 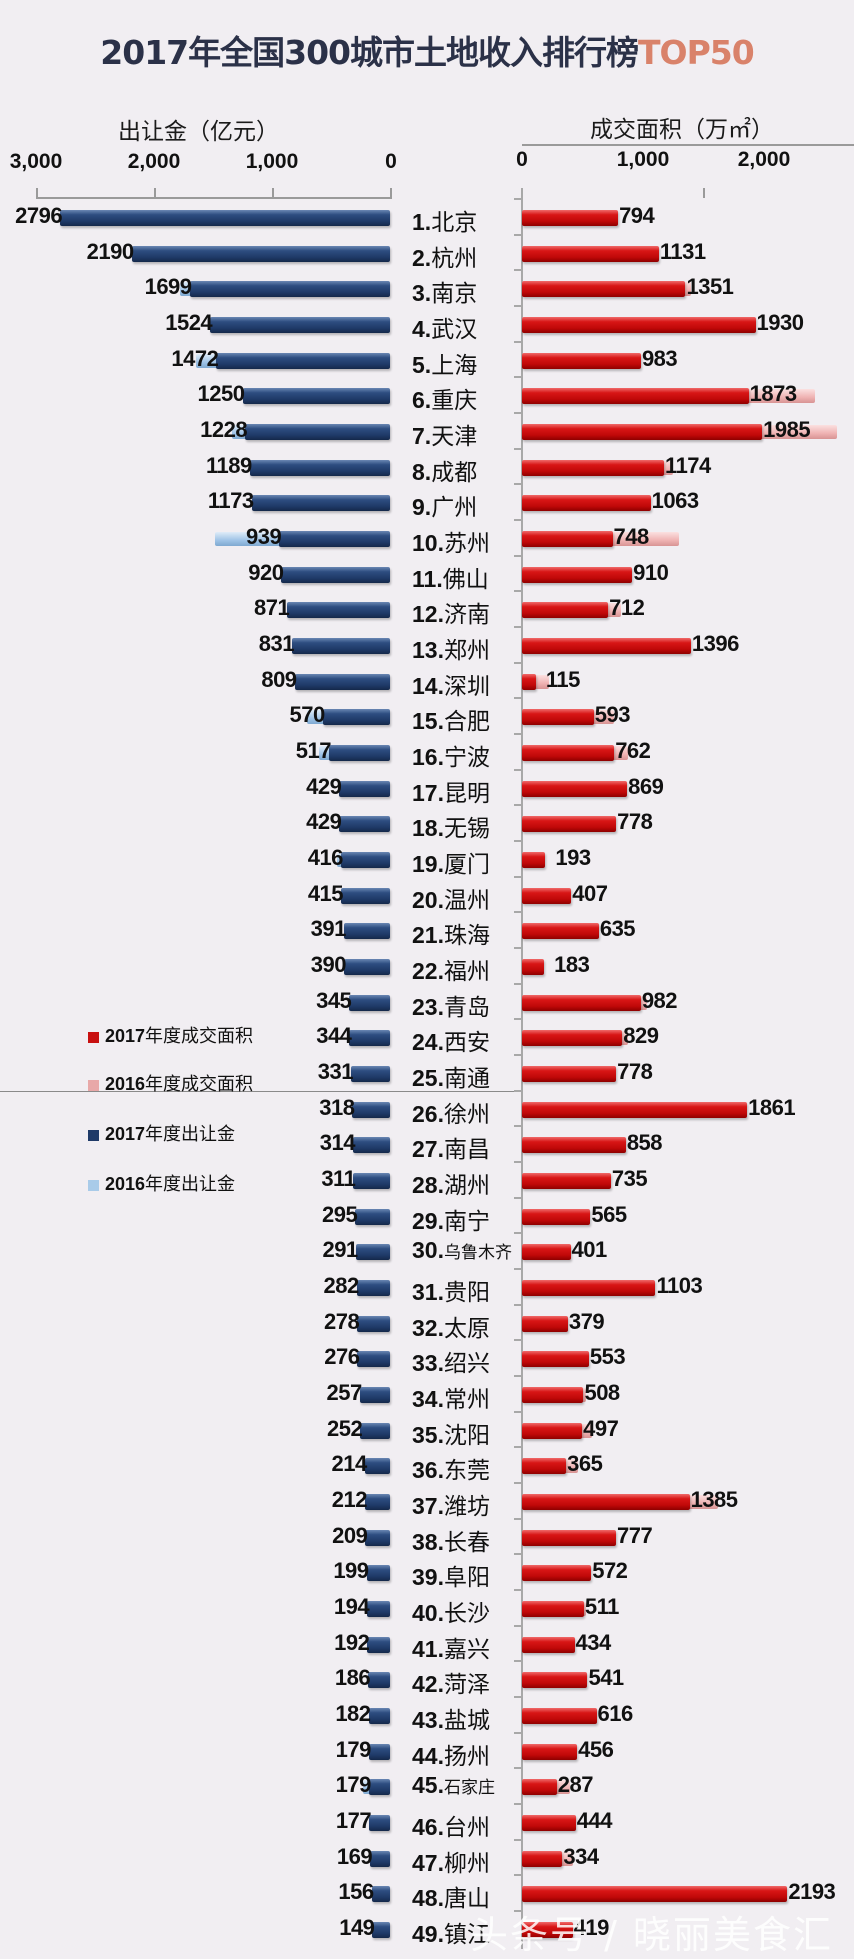 What do you see at coordinates (466, 1935) in the screenshot?
I see `city-name: 镇江` at bounding box center [466, 1935].